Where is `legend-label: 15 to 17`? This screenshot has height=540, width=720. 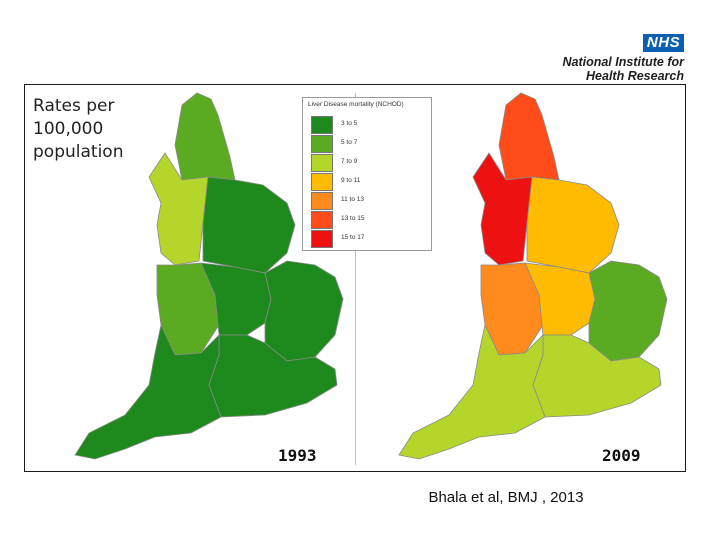
legend-label: 15 to 17 is located at coordinates (353, 237).